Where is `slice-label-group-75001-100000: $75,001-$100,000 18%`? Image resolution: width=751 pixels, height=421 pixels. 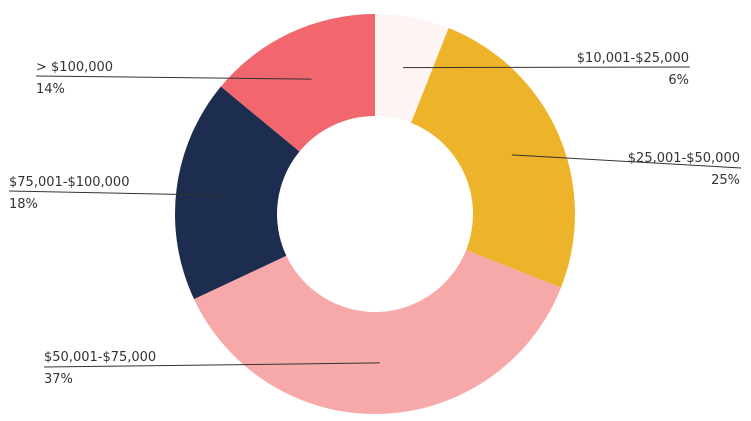
slice-label-group-75001-100000: $75,001-$100,000 18% is located at coordinates (69, 193).